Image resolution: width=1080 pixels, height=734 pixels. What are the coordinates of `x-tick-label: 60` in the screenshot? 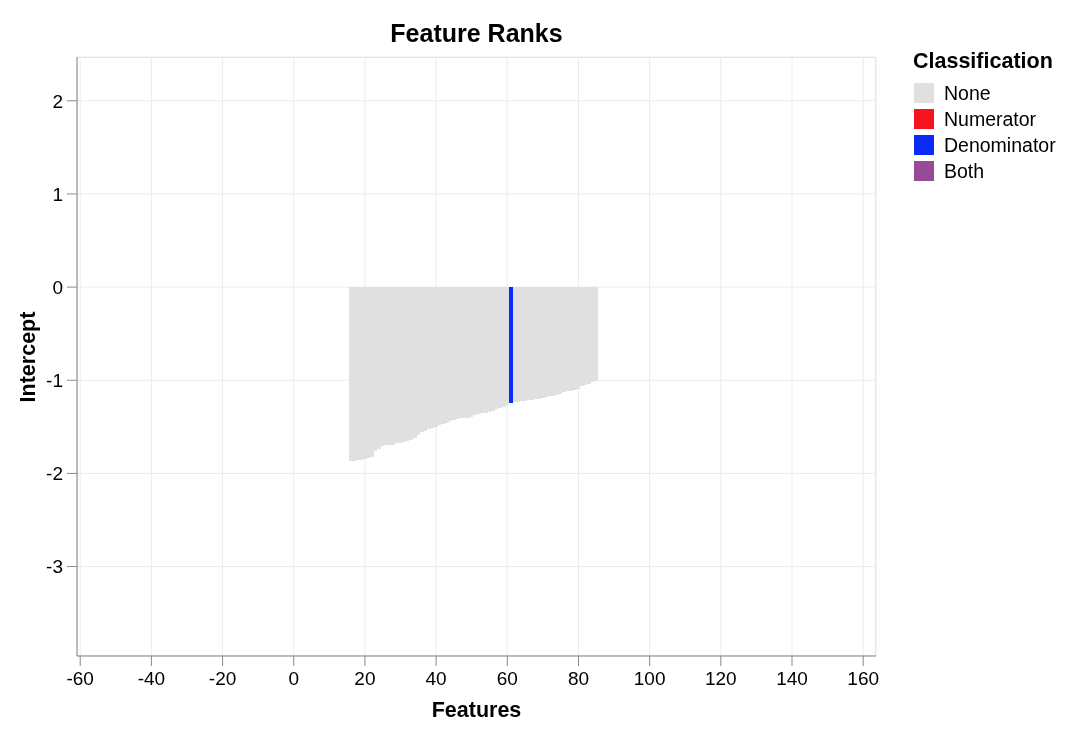 It's located at (507, 679).